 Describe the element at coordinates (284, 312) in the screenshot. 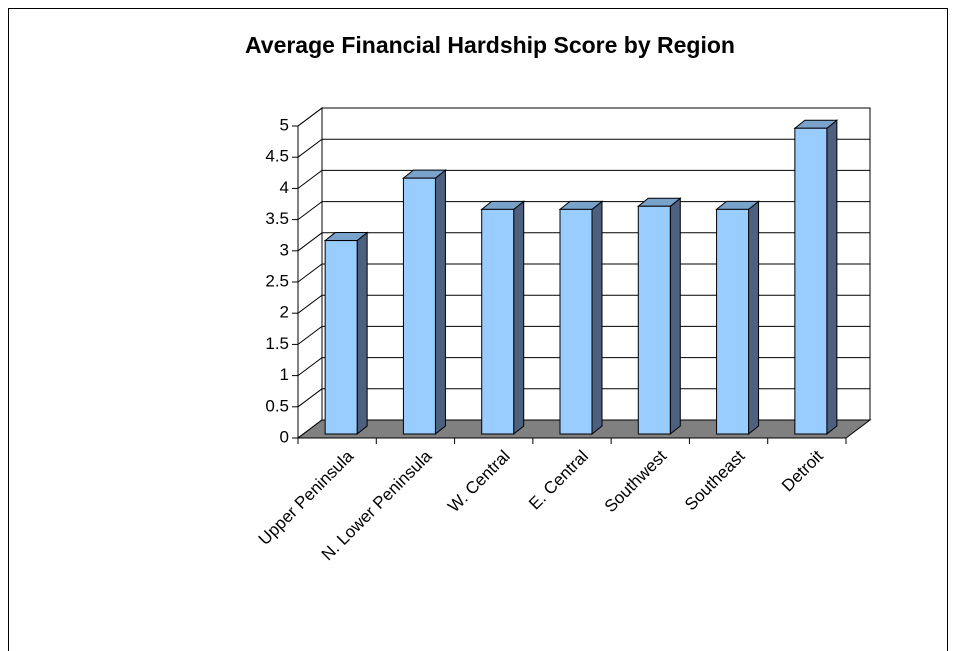

I see `y-tick-label: 2` at that location.